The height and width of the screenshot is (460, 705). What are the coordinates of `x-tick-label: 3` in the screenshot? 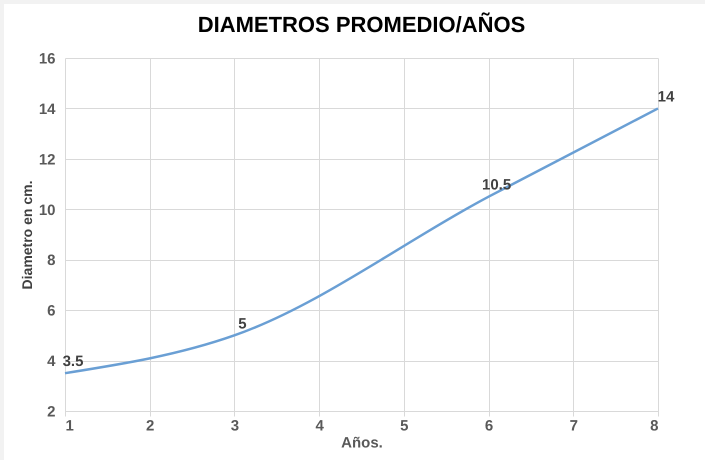 It's located at (235, 426).